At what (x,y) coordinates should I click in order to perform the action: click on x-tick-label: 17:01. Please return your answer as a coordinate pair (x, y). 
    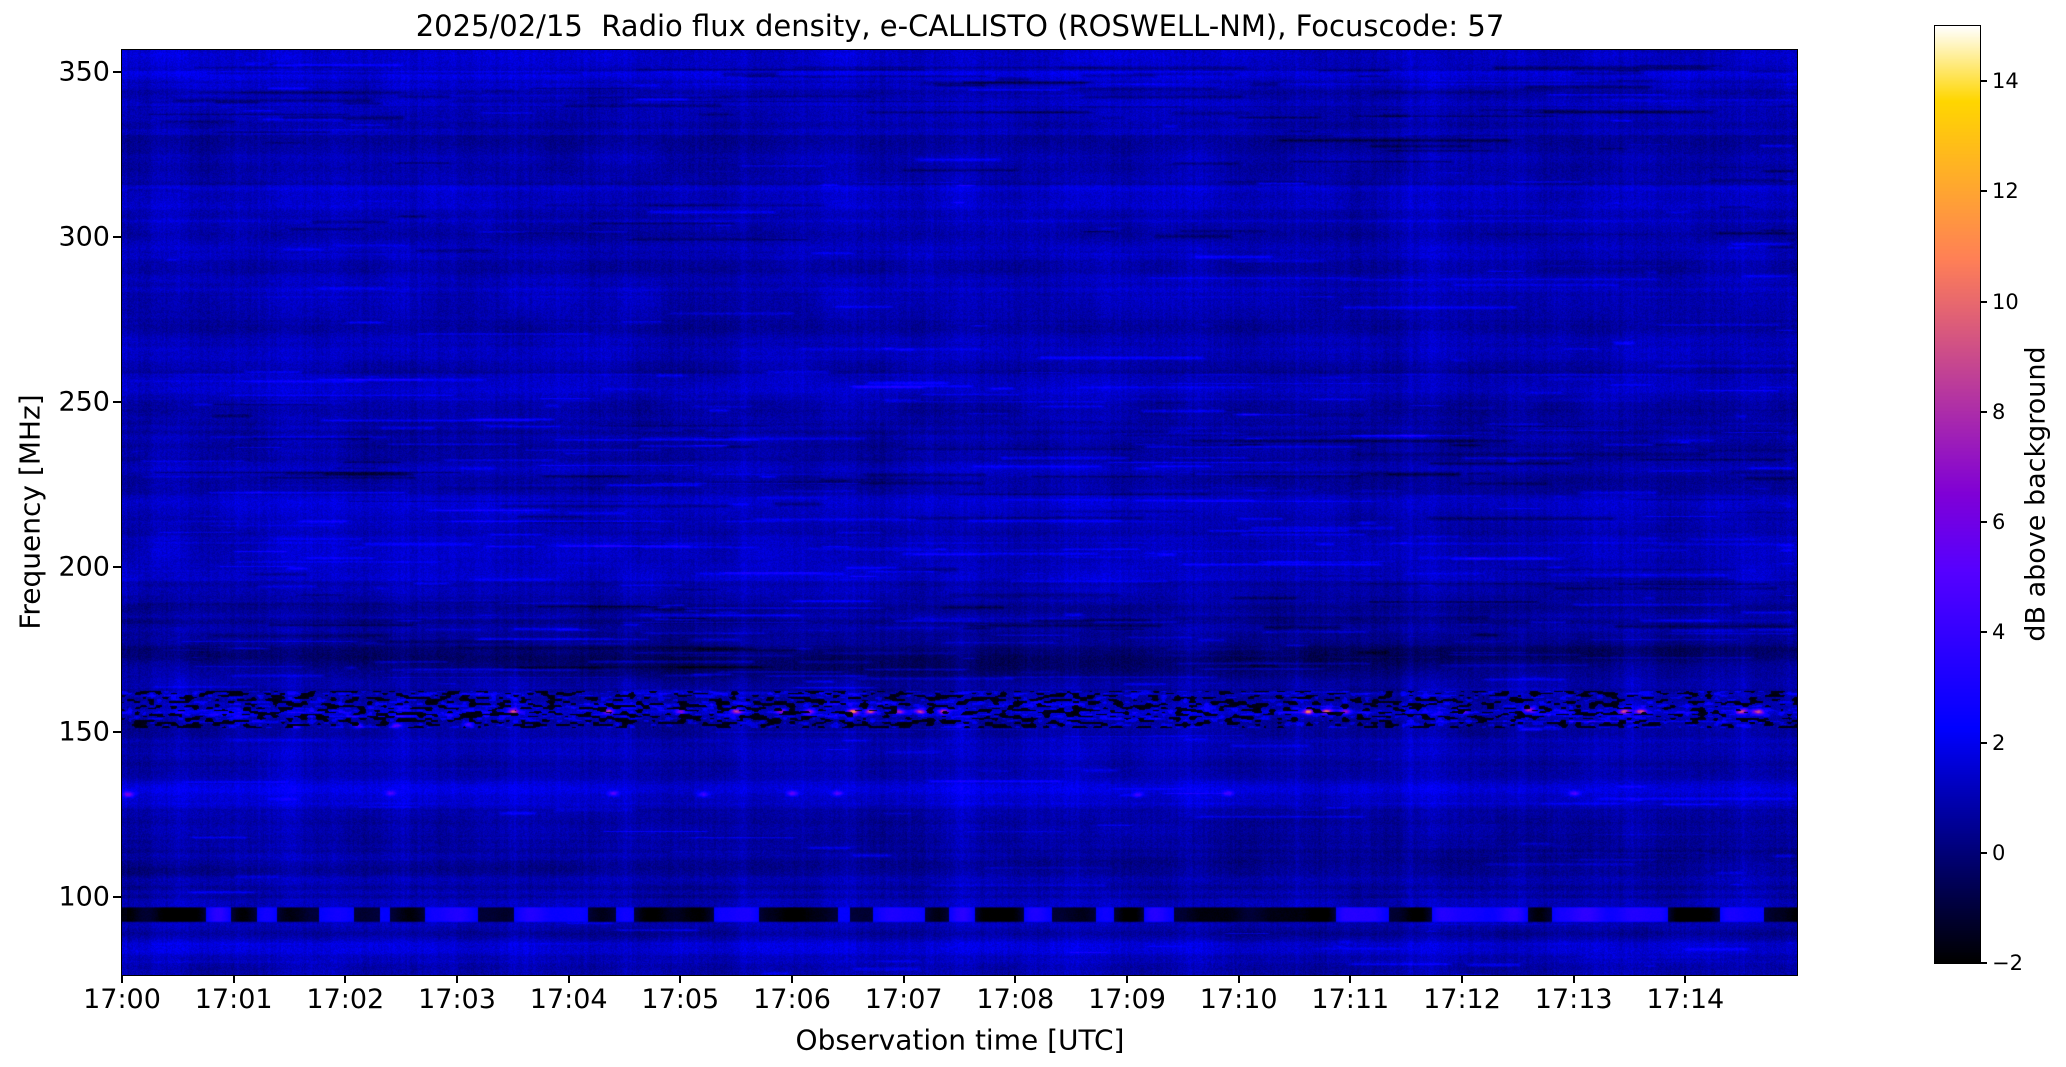
    Looking at the image, I should click on (233, 999).